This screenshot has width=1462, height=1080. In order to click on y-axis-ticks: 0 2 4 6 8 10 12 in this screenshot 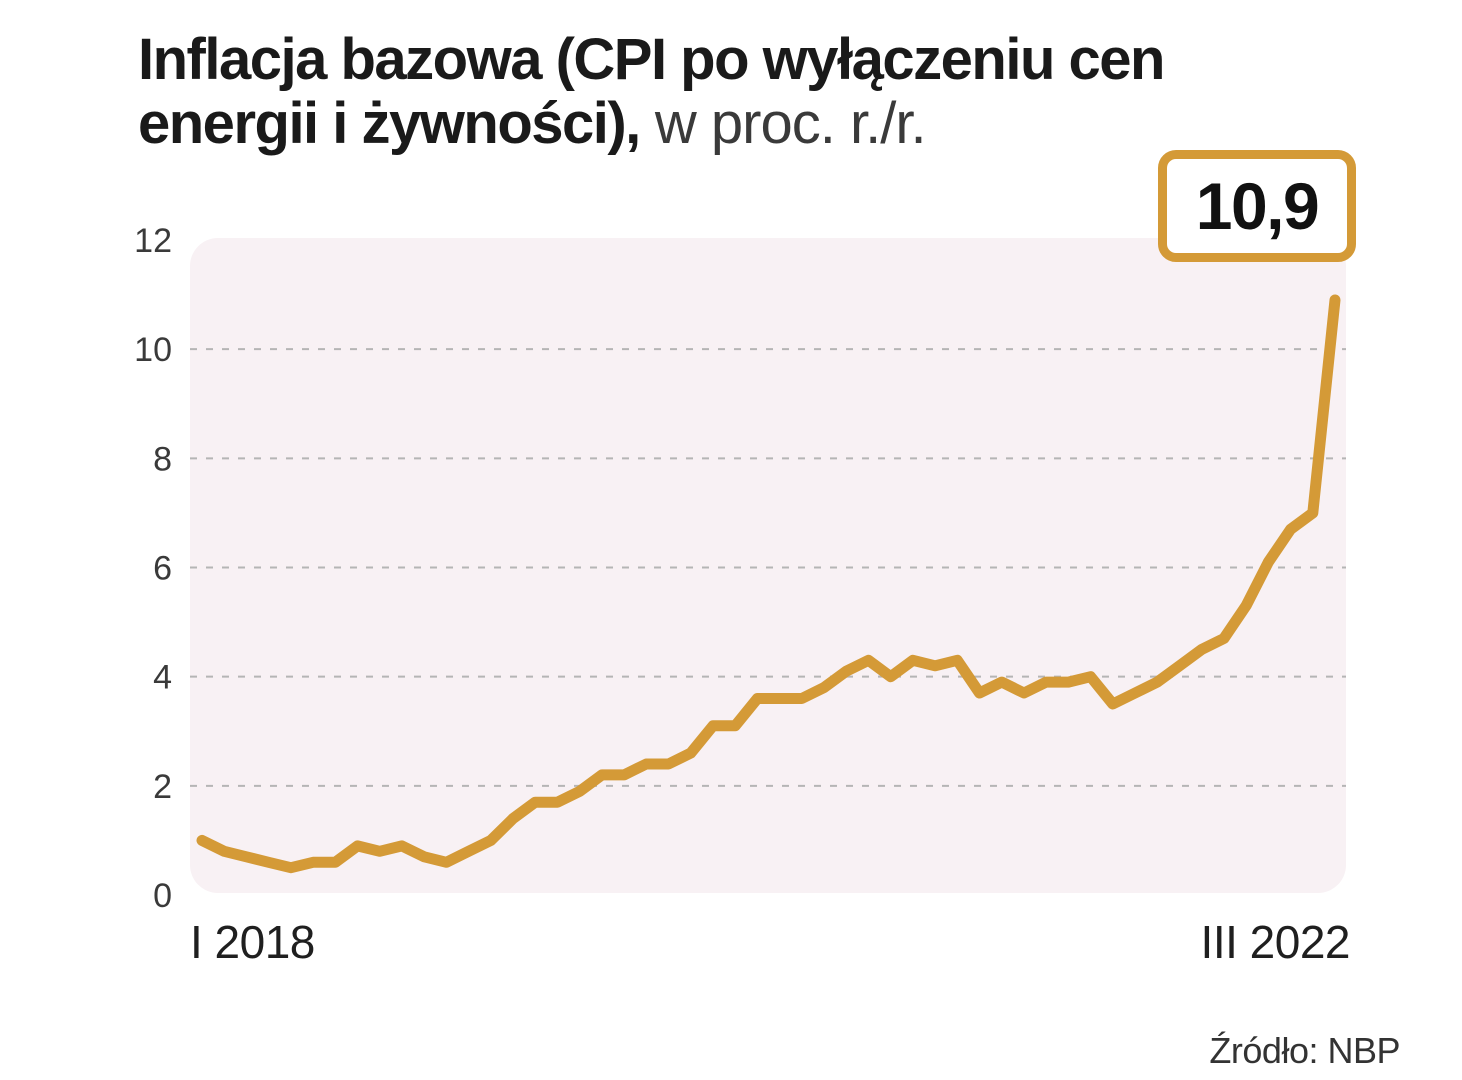, I will do `click(153, 568)`.